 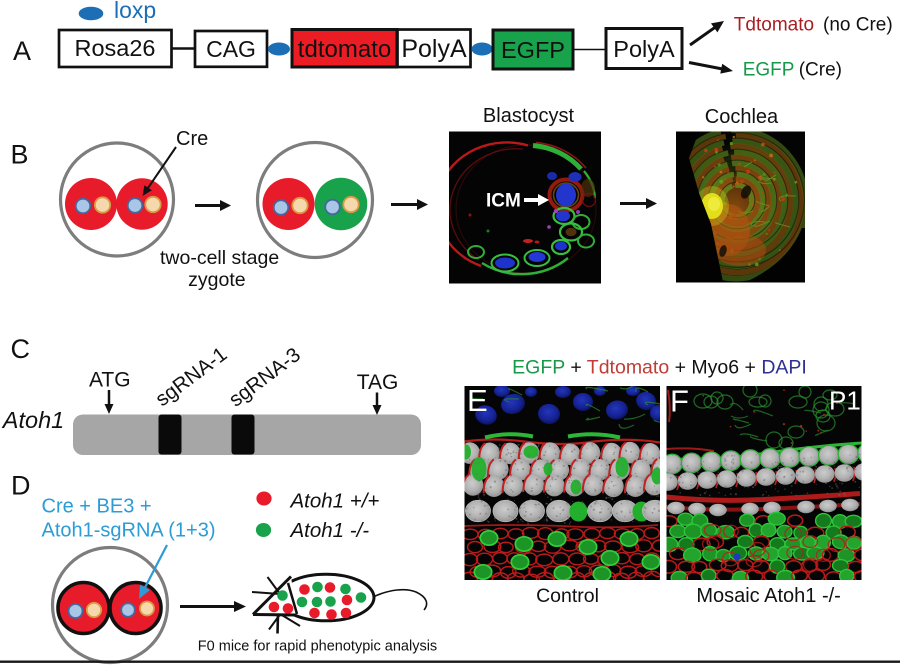 I want to click on svg-text: loxp, so click(x=135, y=11).